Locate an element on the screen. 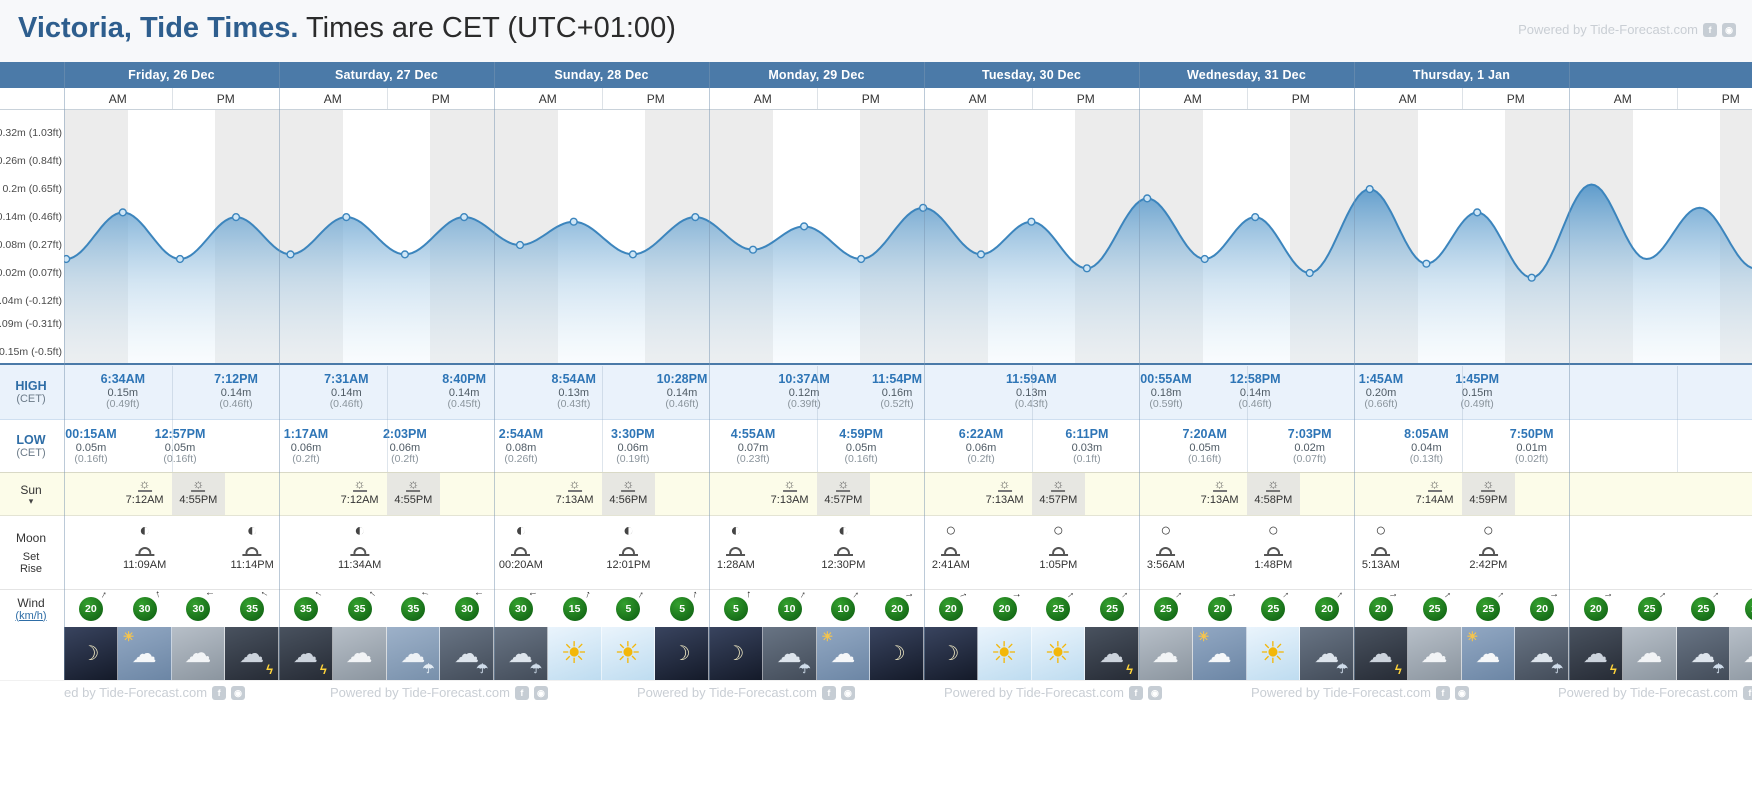 This screenshot has height=787, width=1752. sunset-time: 4:55PM is located at coordinates (413, 500).